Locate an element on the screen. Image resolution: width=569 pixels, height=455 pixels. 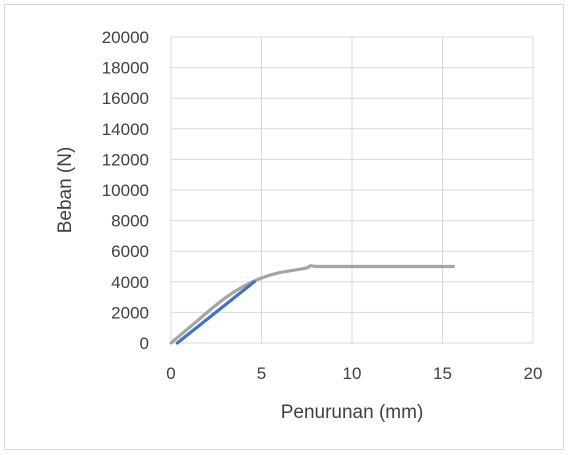
x-tick-label: 20 is located at coordinates (533, 373).